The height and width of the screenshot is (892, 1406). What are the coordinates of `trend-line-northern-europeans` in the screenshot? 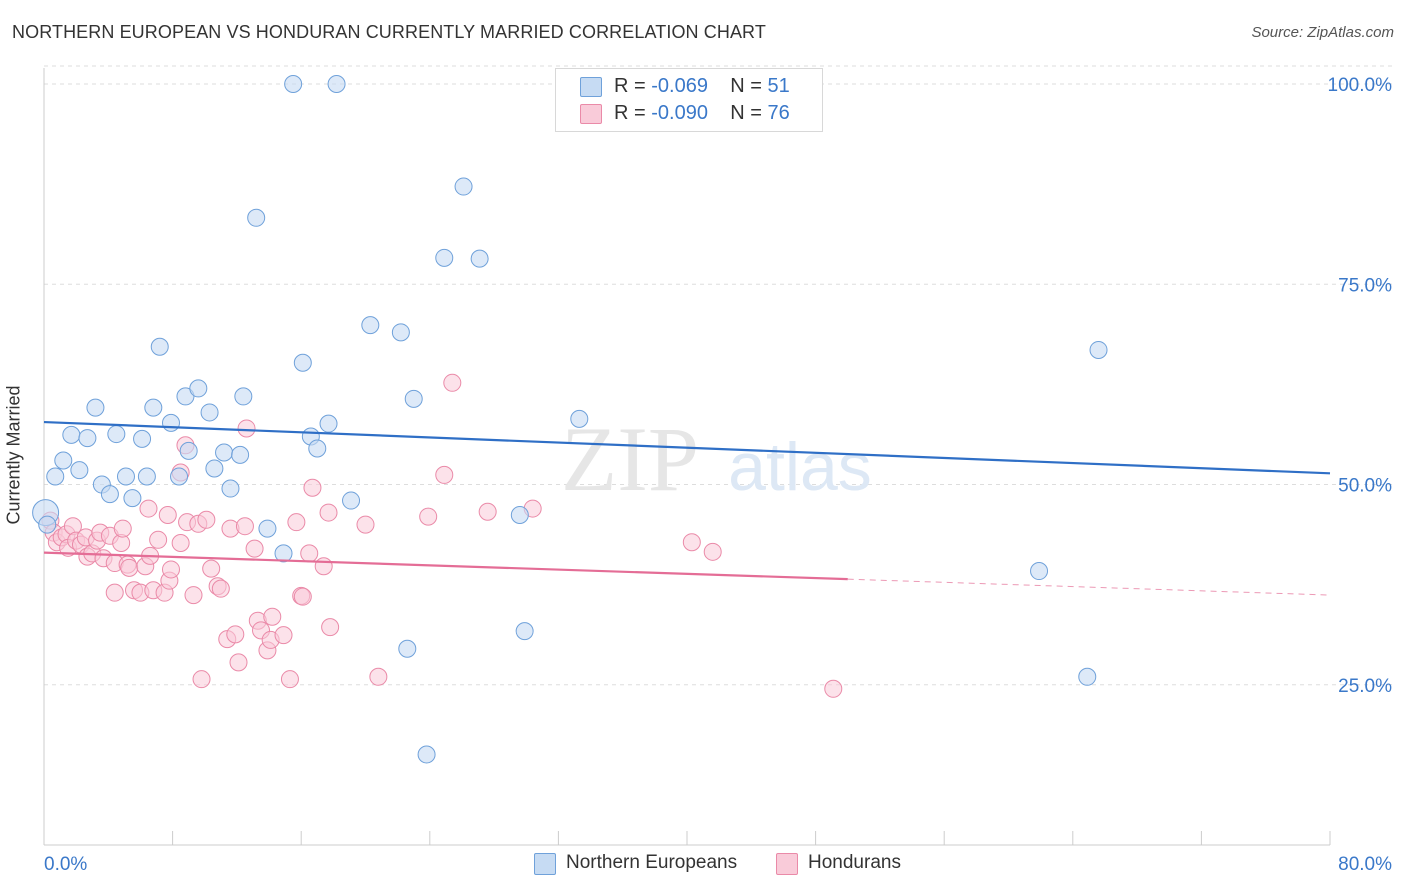 It's located at (687, 447).